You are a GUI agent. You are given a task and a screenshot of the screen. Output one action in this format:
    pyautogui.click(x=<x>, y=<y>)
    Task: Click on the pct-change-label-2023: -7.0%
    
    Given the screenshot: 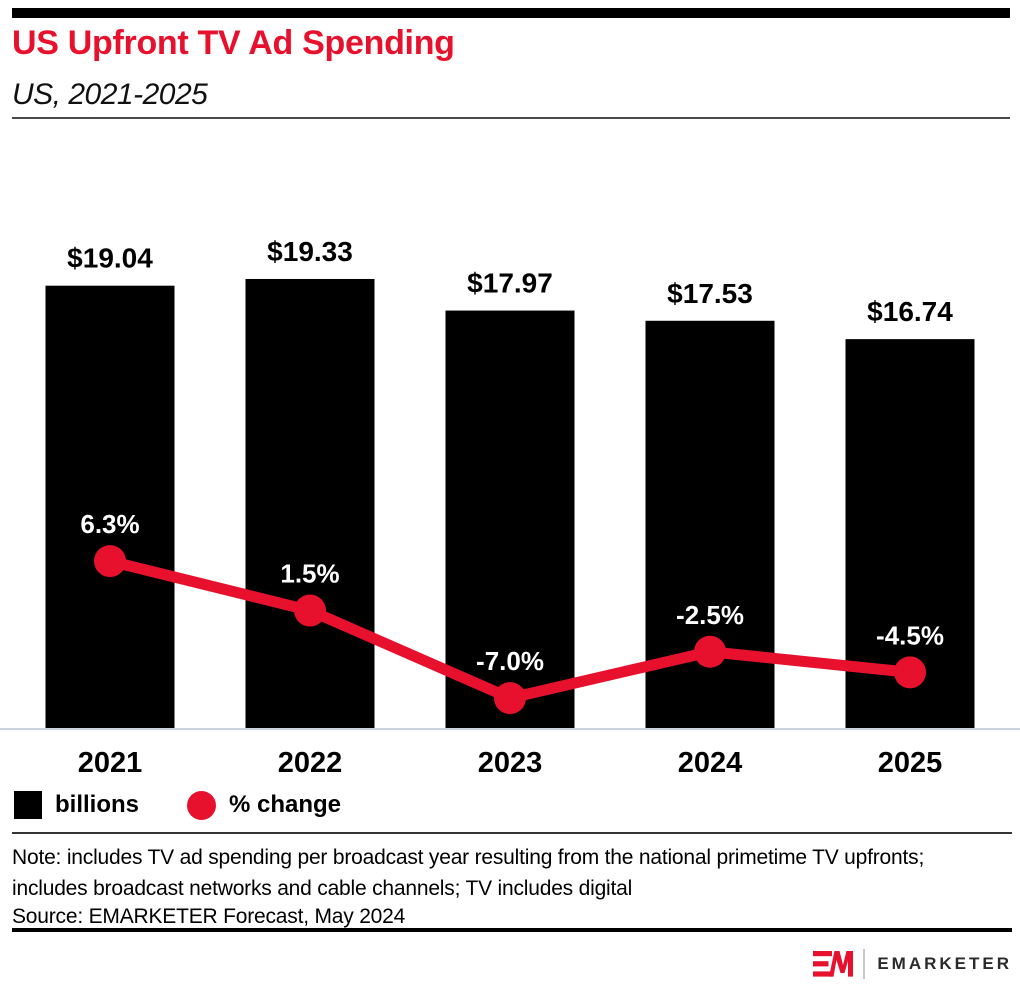 What is the action you would take?
    pyautogui.click(x=510, y=661)
    